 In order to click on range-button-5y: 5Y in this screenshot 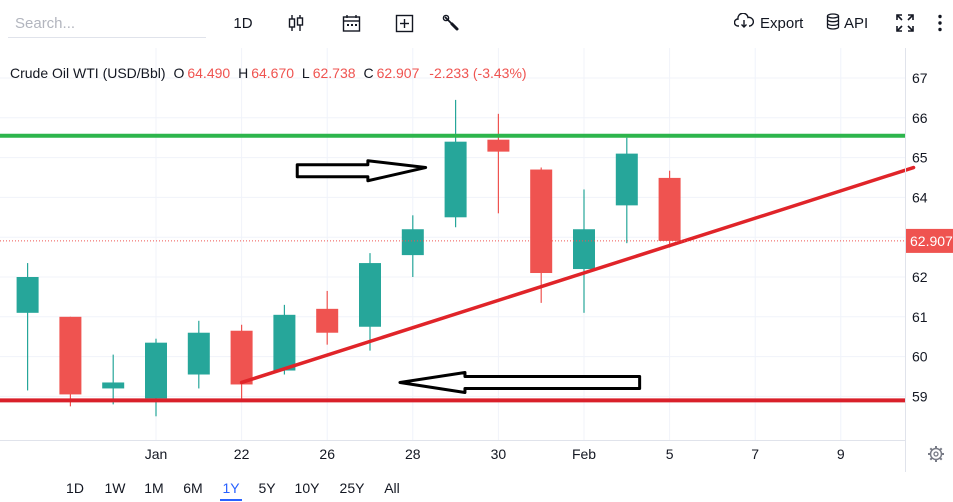, I will do `click(267, 488)`.